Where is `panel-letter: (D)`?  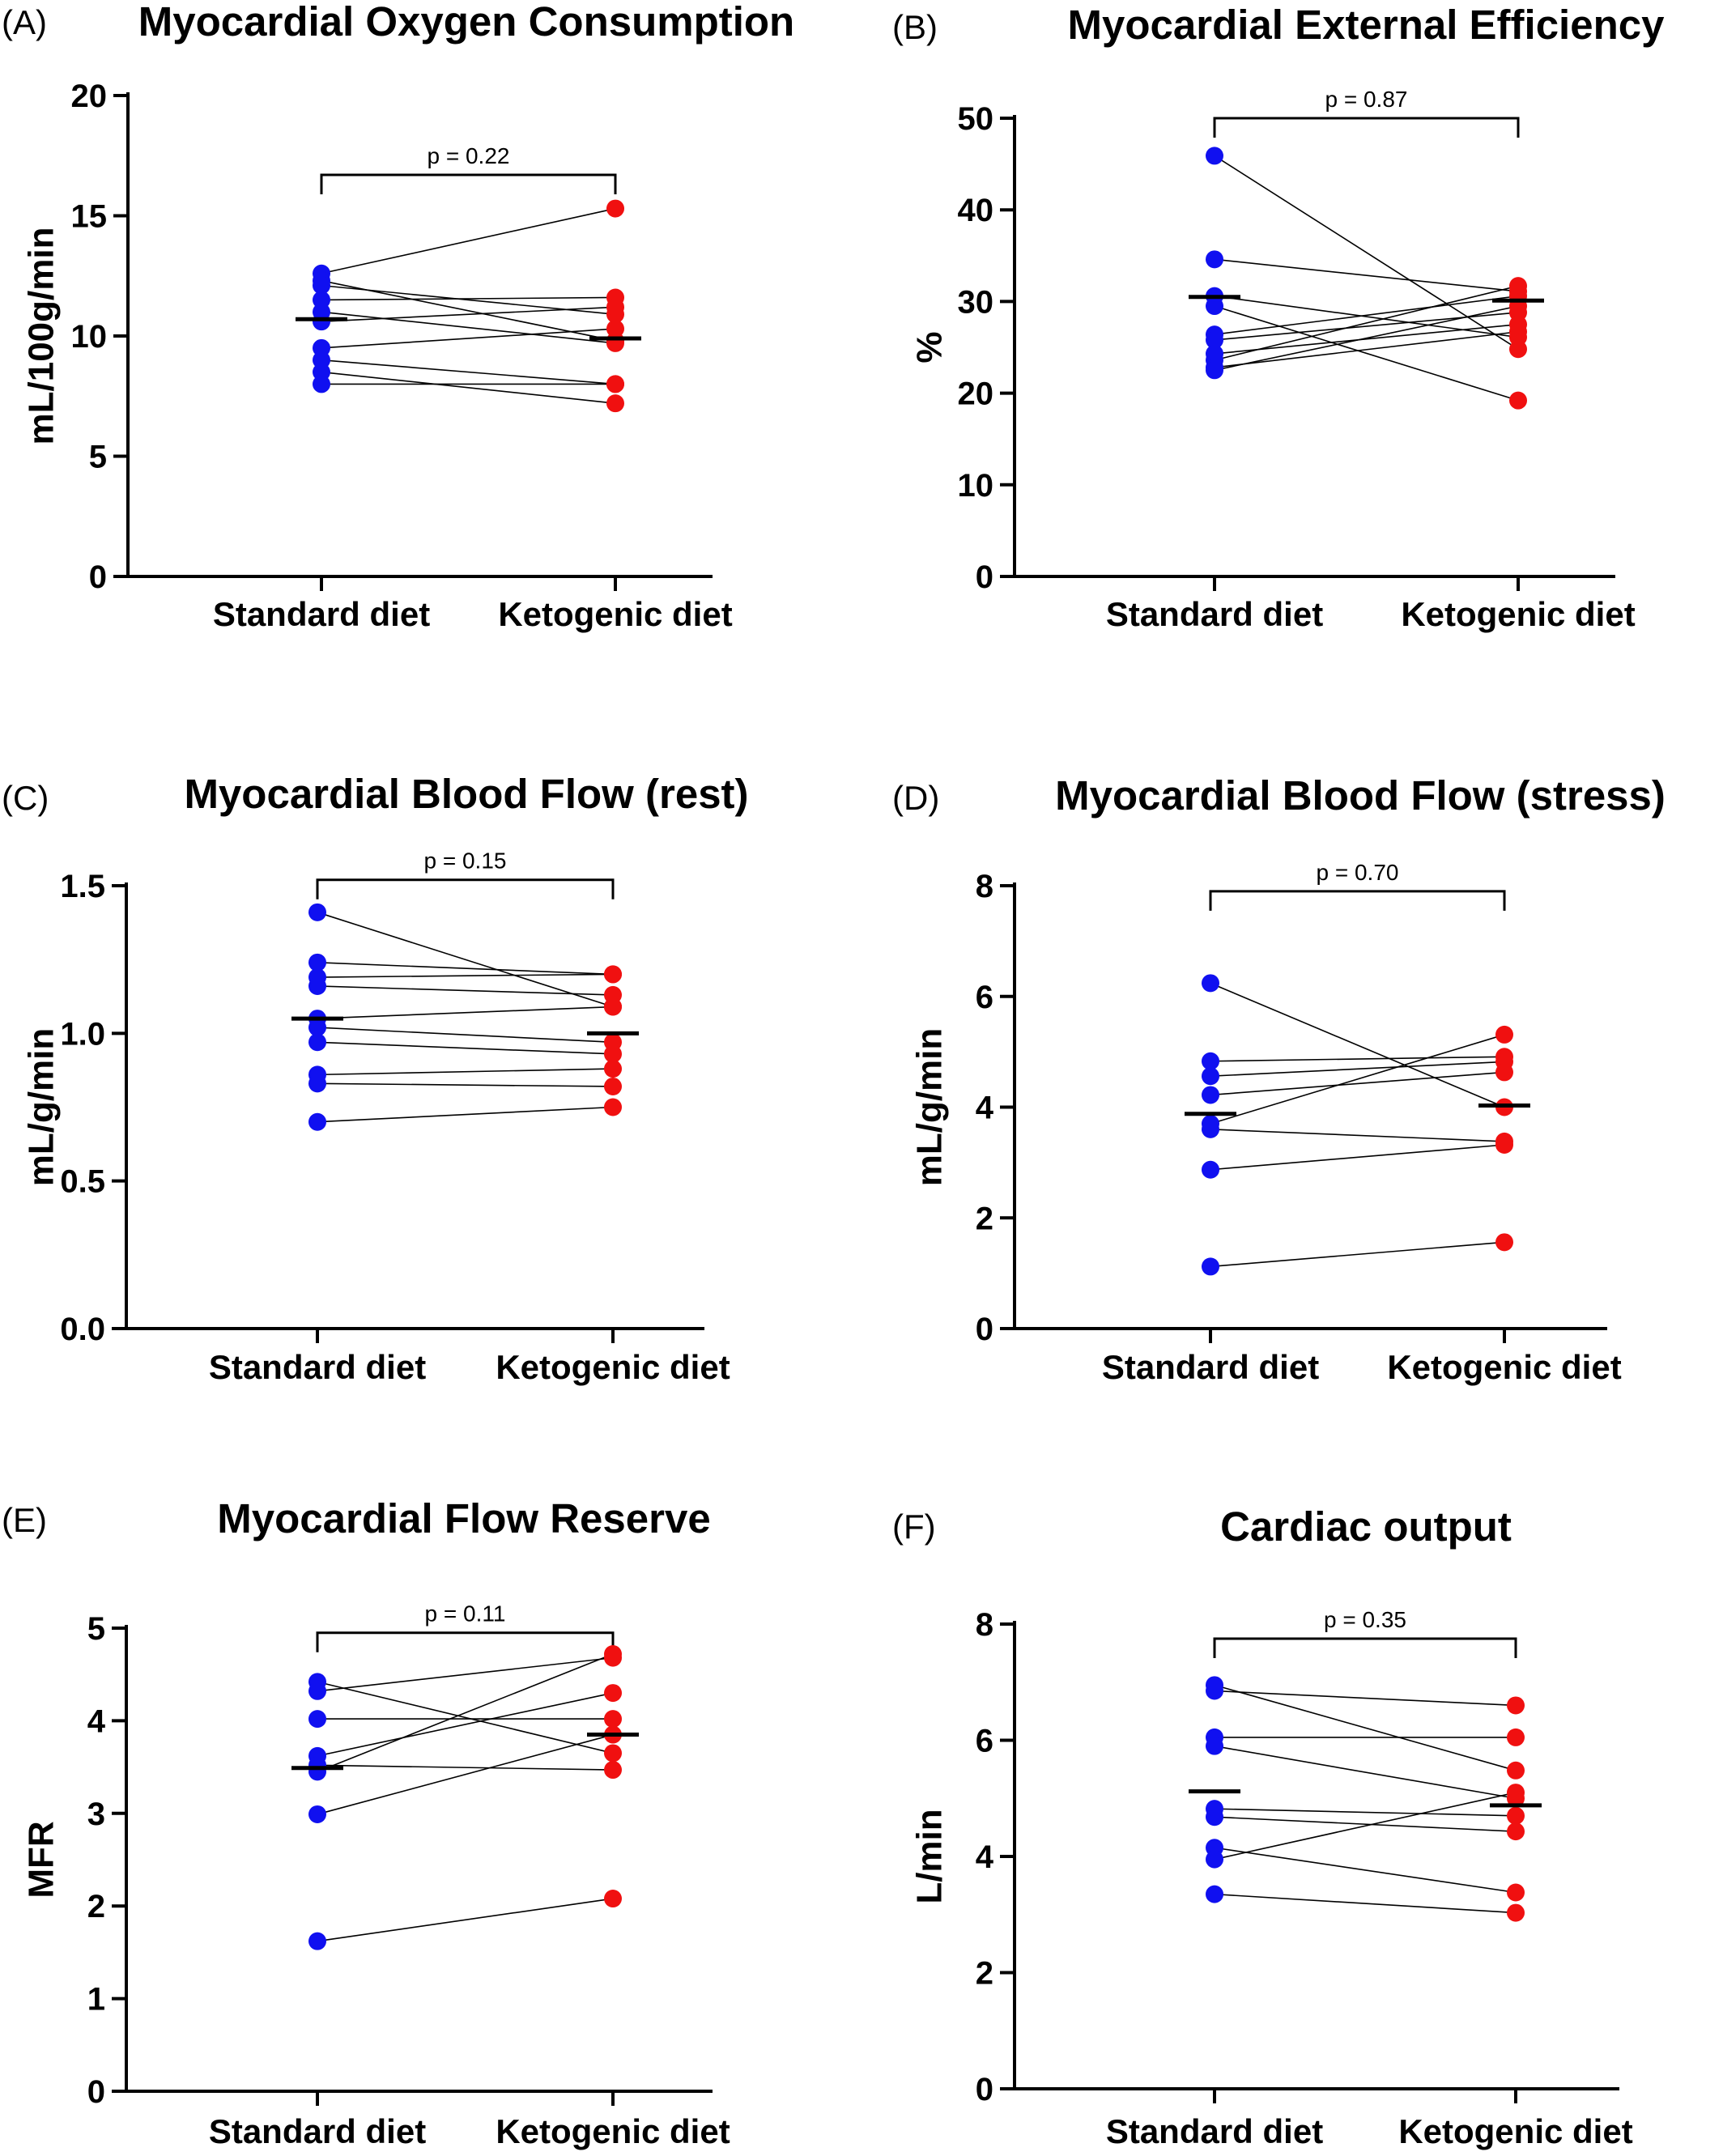
panel-letter: (D) is located at coordinates (916, 798).